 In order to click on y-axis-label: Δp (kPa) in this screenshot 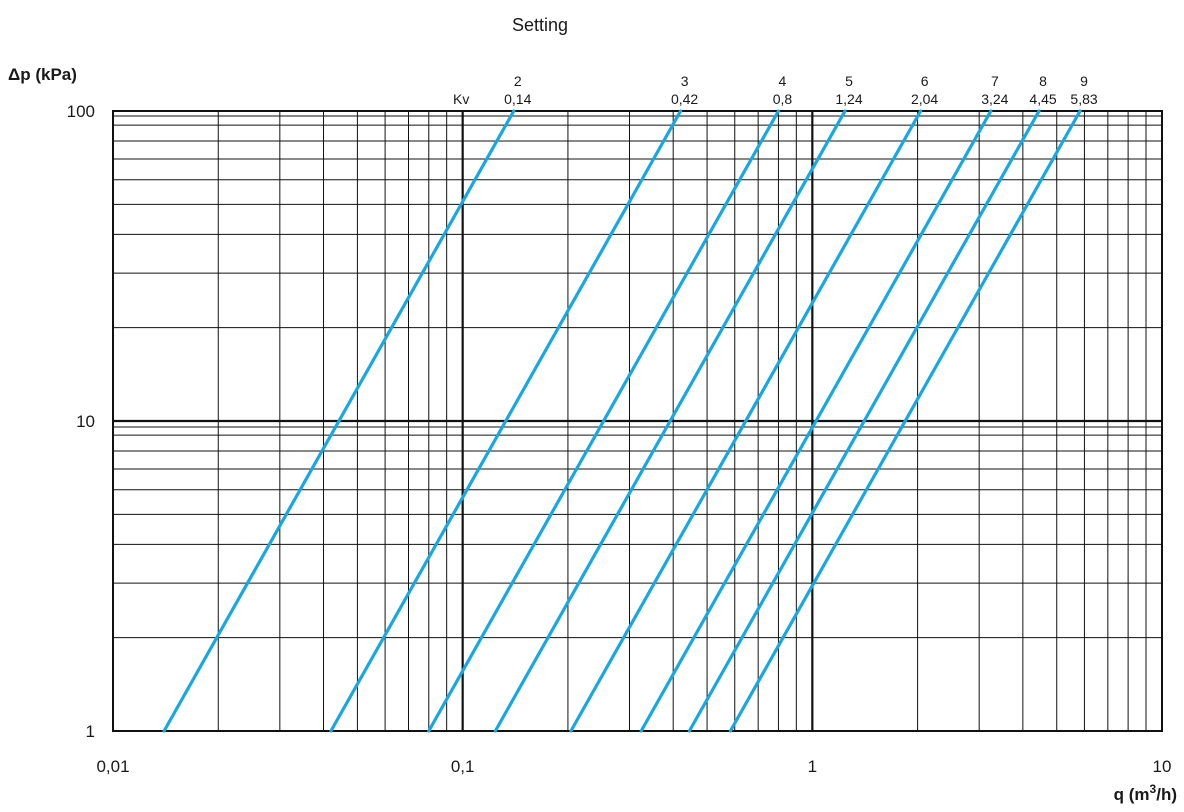, I will do `click(42, 74)`.